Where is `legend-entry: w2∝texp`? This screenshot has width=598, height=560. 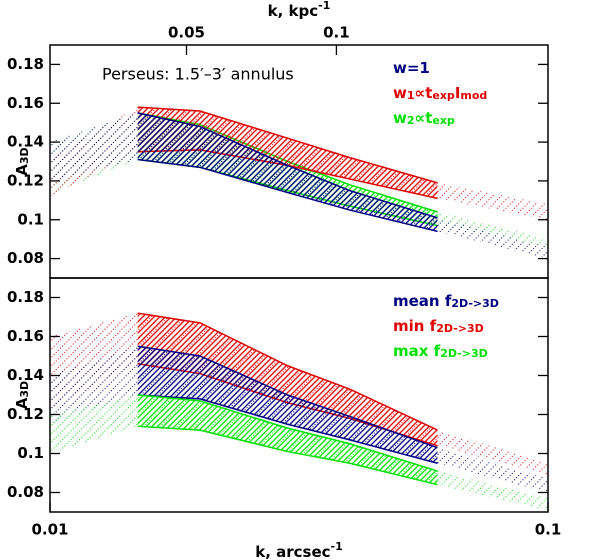
legend-entry: w2∝texp is located at coordinates (424, 118).